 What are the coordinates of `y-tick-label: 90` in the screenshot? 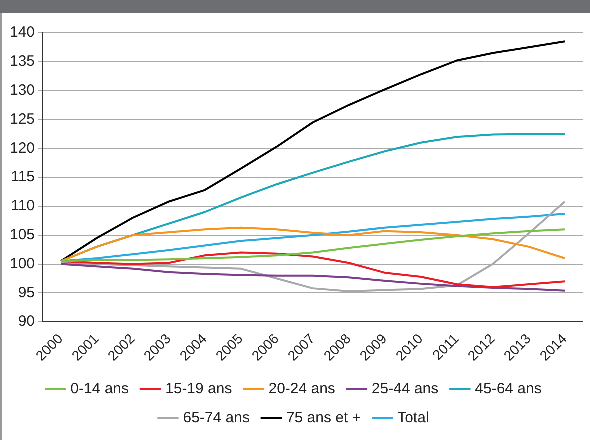 It's located at (27, 321).